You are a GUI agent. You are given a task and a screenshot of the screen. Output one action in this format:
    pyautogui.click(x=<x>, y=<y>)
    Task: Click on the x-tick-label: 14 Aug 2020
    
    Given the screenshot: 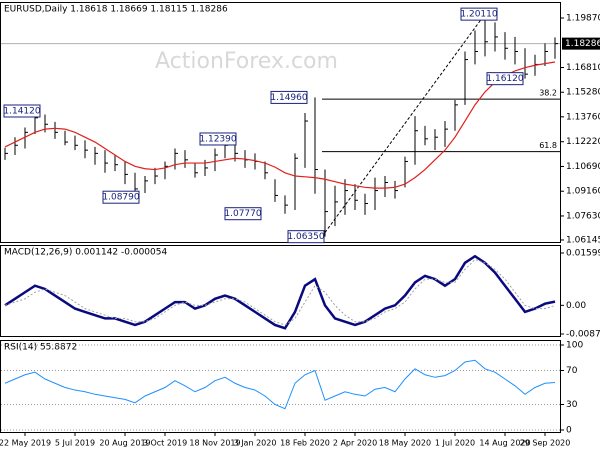 What is the action you would take?
    pyautogui.click(x=504, y=443)
    